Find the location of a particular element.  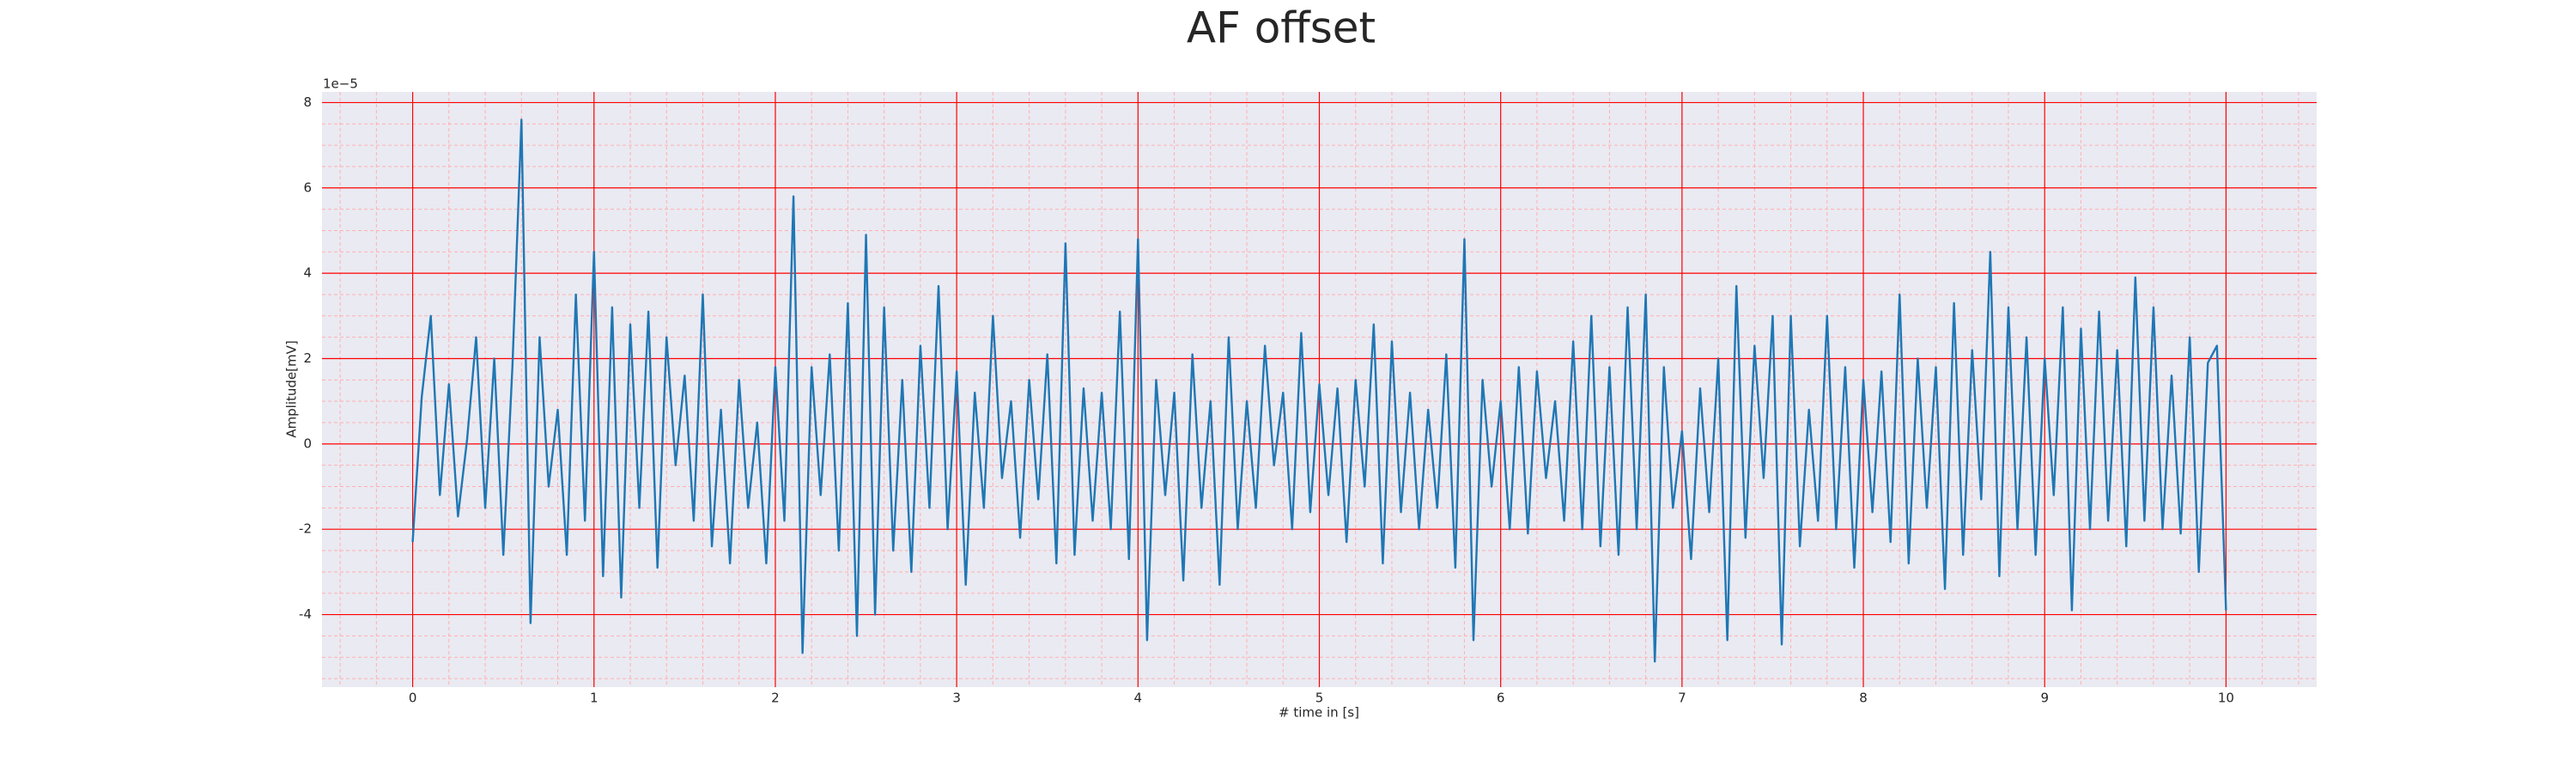

y-tick-label: 4 is located at coordinates (307, 273).